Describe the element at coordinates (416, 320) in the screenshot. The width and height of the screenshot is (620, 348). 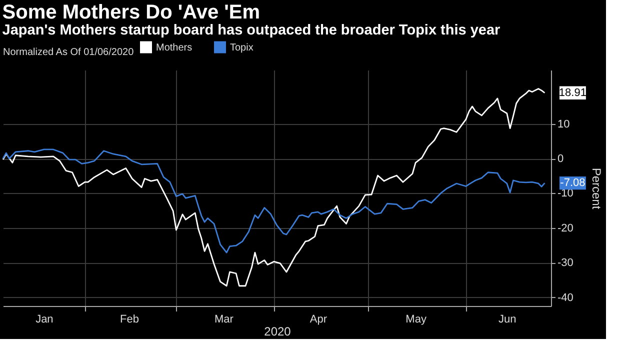
I see `x-tick-label: May` at that location.